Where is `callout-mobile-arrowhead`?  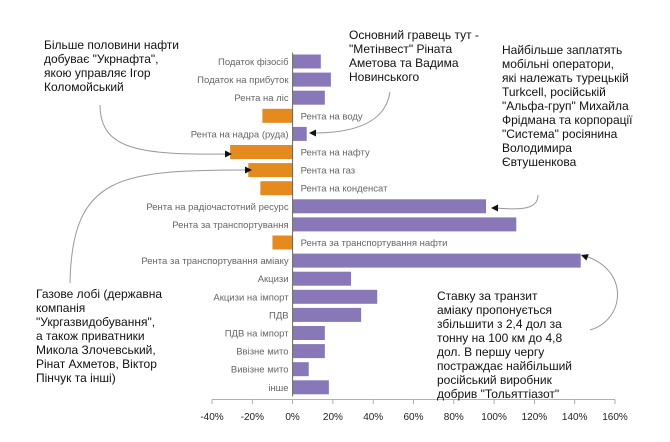
callout-mobile-arrowhead is located at coordinates (494, 208).